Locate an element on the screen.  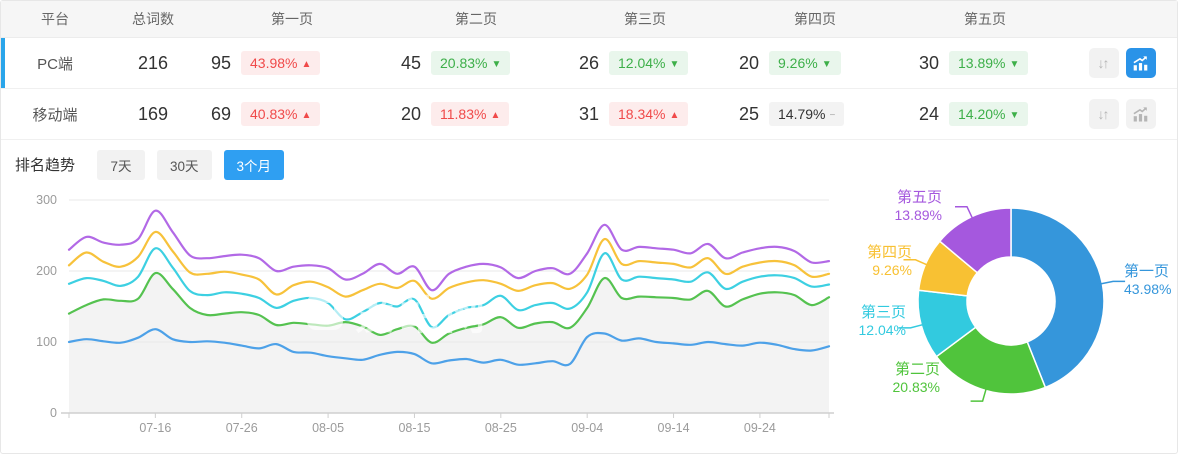
page-count: 26 is located at coordinates (588, 62).